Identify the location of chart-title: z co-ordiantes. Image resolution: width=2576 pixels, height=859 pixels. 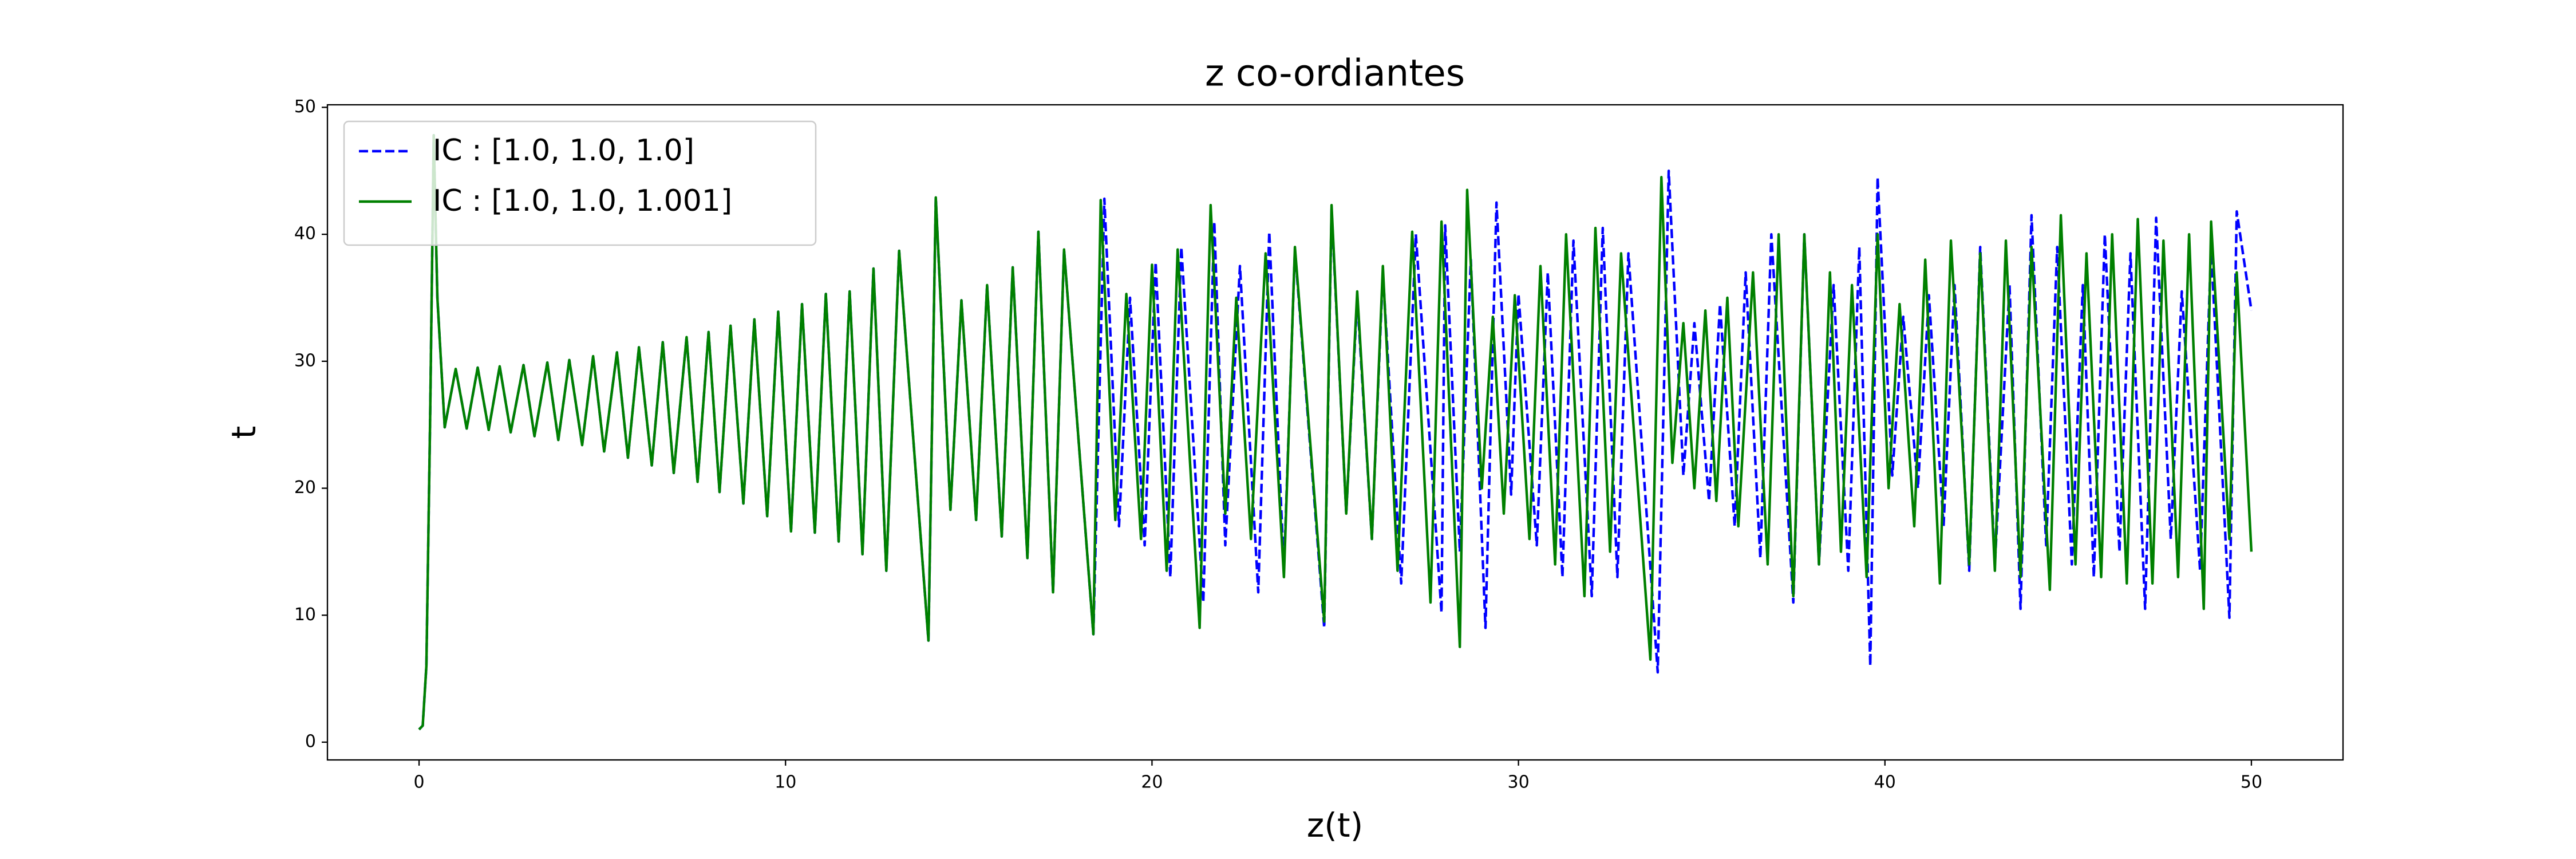
(1335, 74).